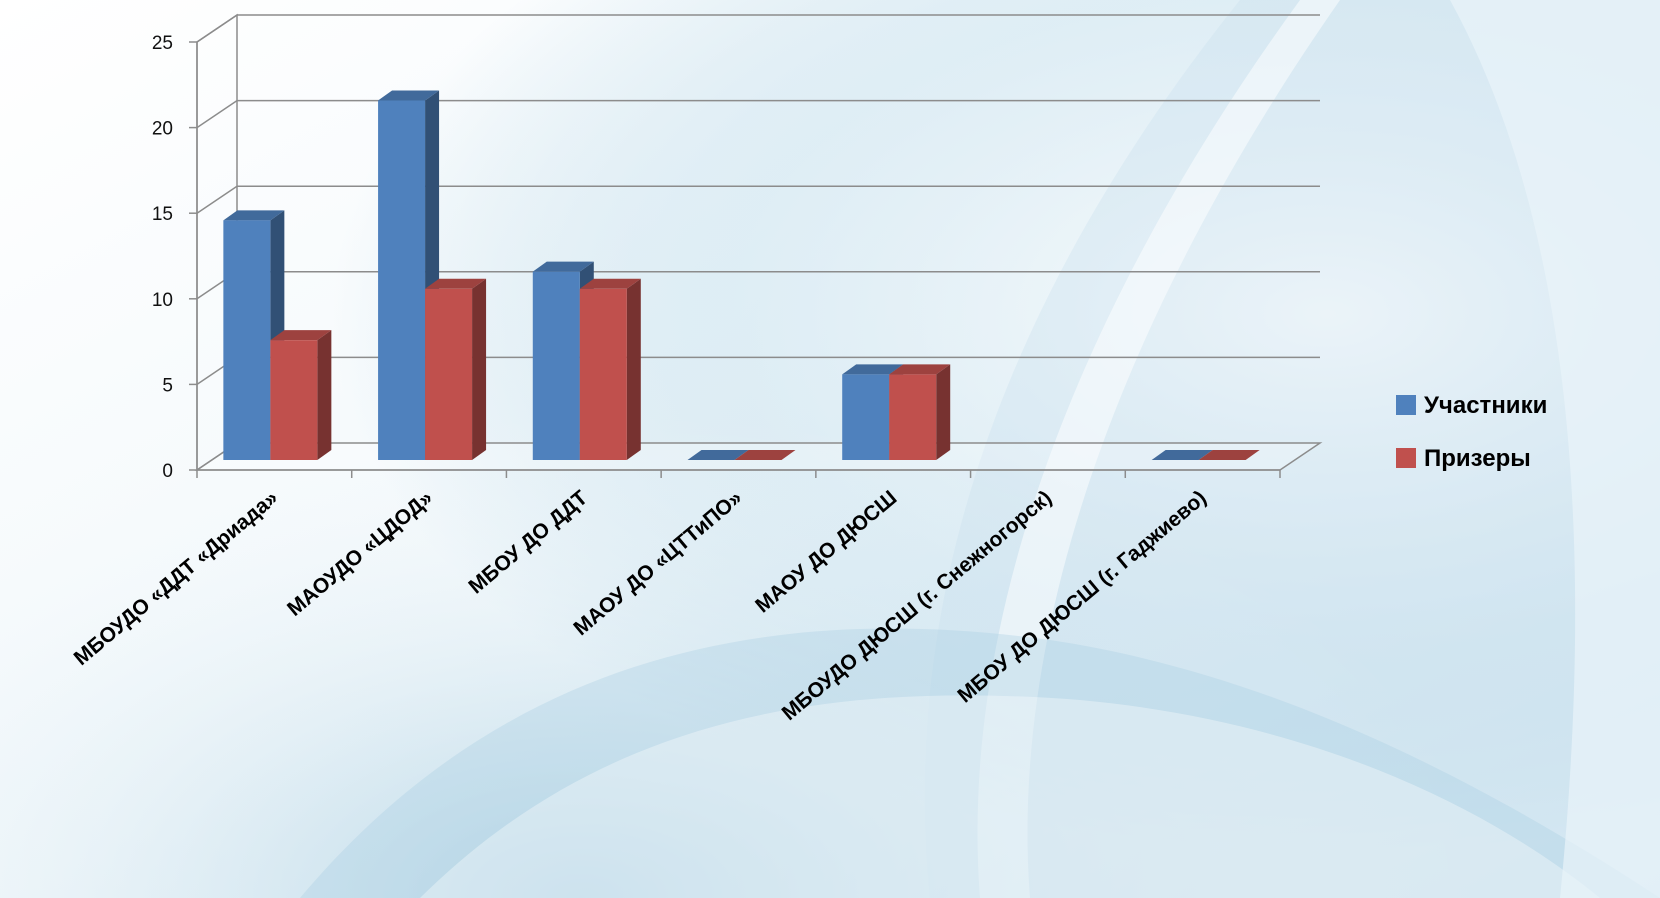  What do you see at coordinates (167, 471) in the screenshot?
I see `y-tick-label: 0` at bounding box center [167, 471].